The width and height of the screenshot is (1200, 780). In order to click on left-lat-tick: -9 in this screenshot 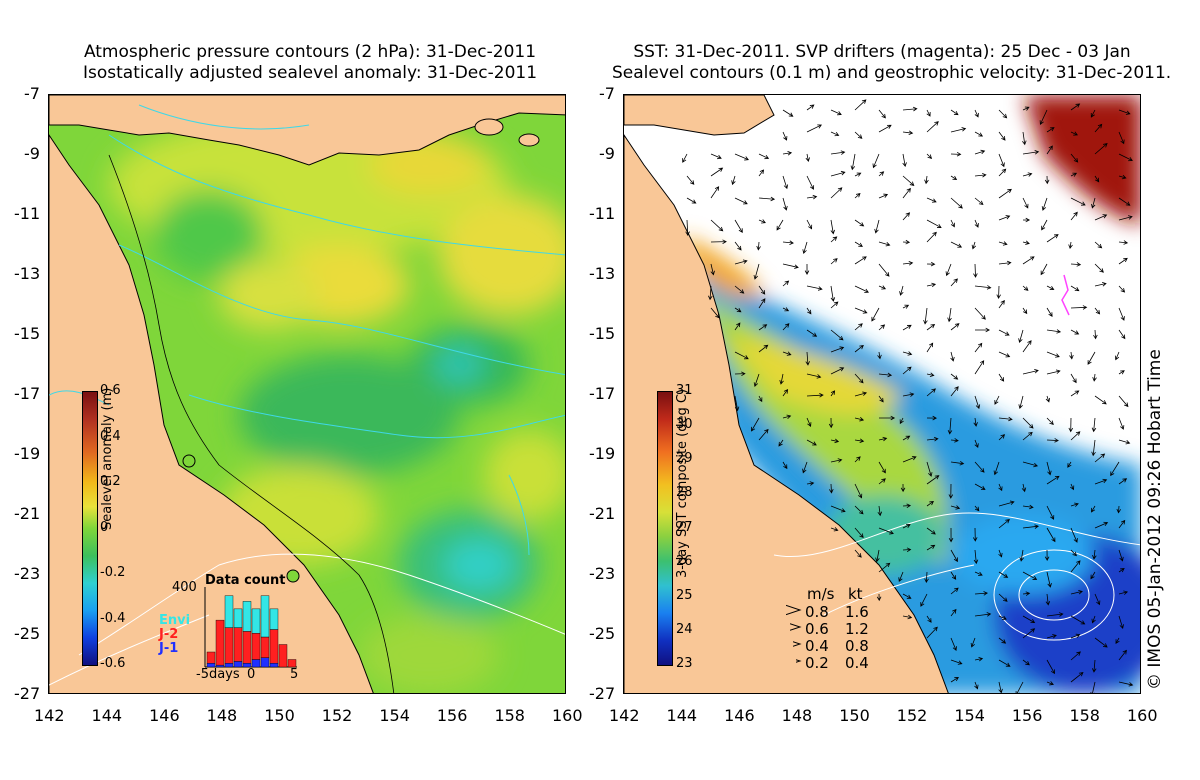, I will do `click(32, 153)`.